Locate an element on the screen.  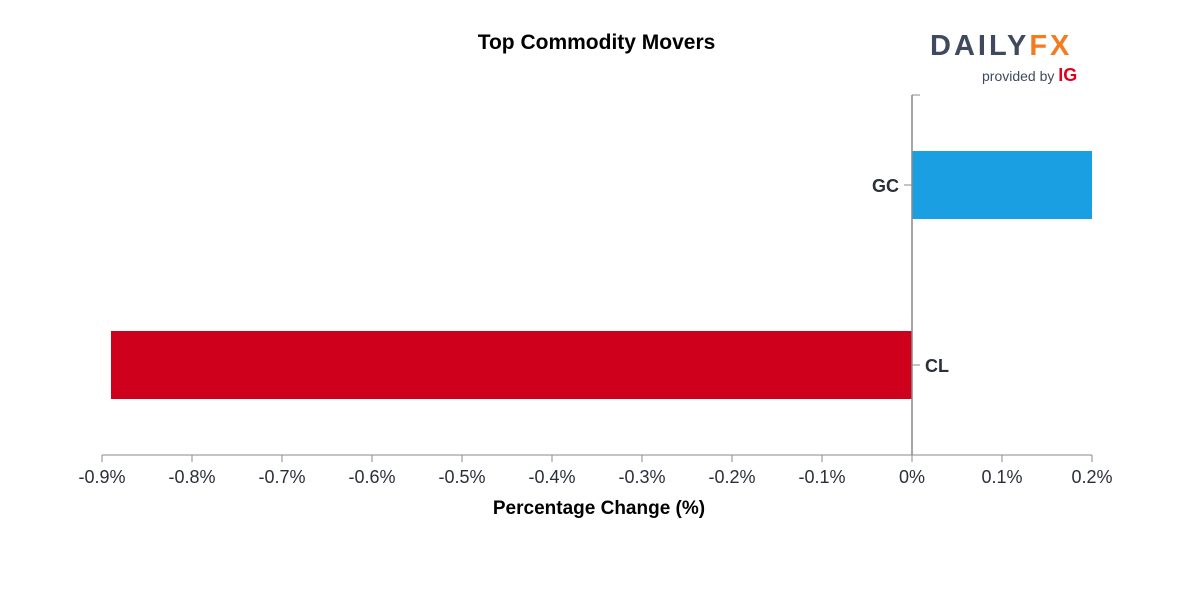
logo-provided-by: provided by IG is located at coordinates (1029, 75).